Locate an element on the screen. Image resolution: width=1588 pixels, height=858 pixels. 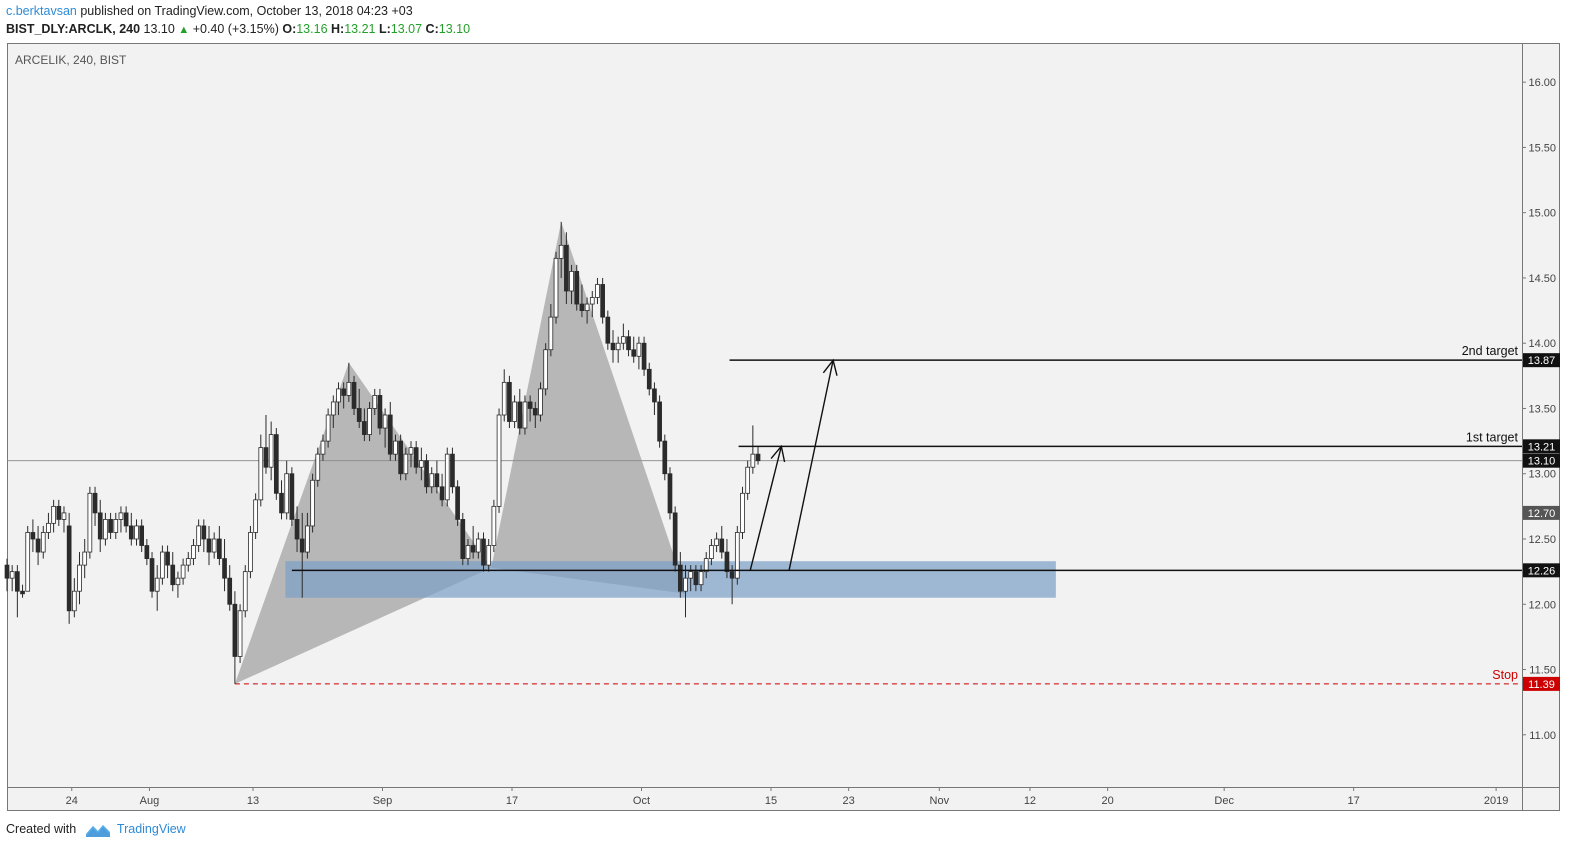
arrow-head-icon is located at coordinates (830, 367).